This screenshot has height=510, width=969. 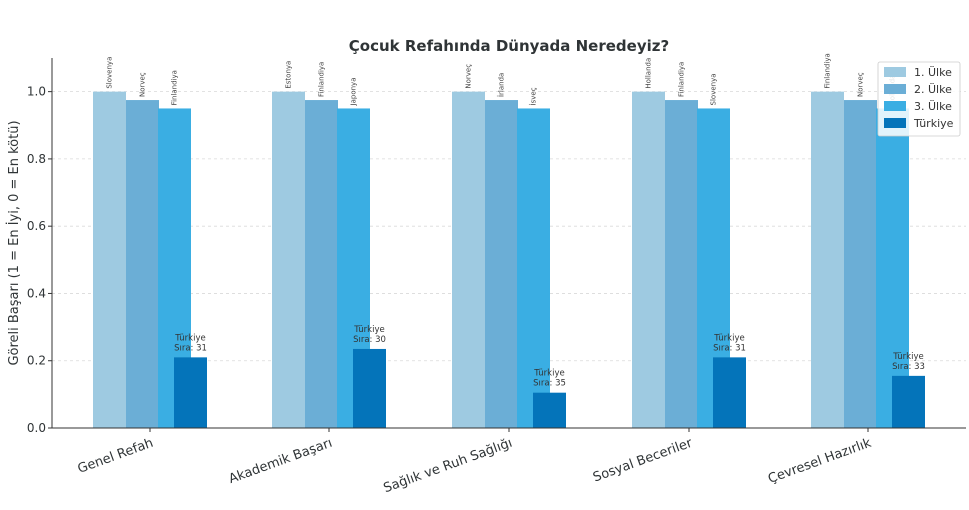 I want to click on y-tick-label: 0.8, so click(x=36, y=159).